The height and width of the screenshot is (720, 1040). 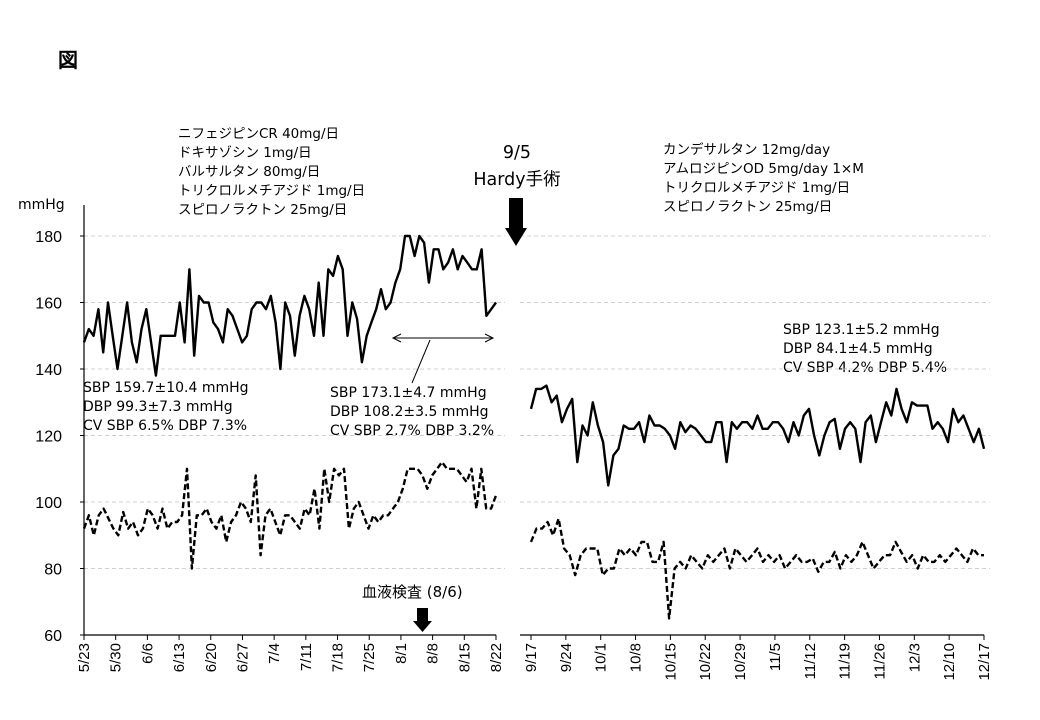 I want to click on x-tick-label: 10/22, so click(x=705, y=662).